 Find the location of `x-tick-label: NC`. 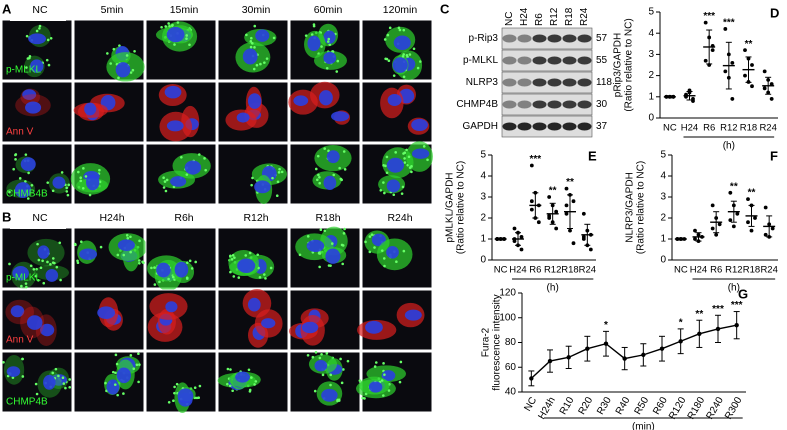

x-tick-label: NC is located at coordinates (530, 404).